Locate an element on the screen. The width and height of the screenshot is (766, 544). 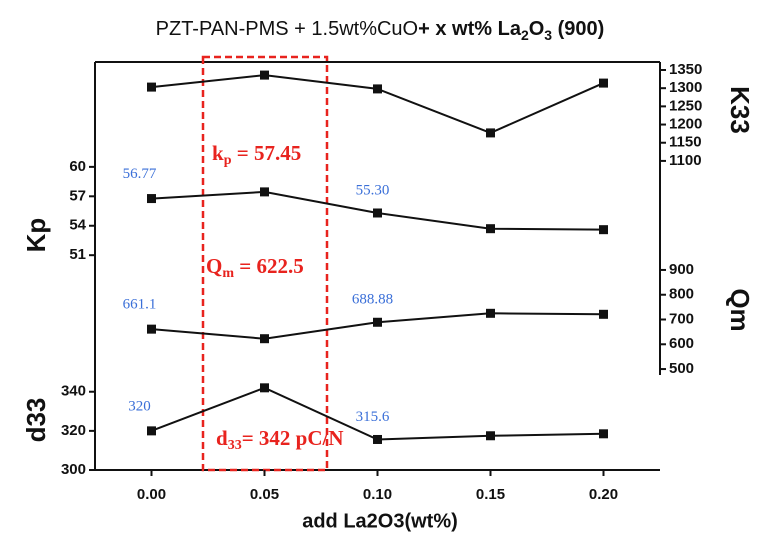
annotation-part: = 342 pC/N is located at coordinates (293, 438).